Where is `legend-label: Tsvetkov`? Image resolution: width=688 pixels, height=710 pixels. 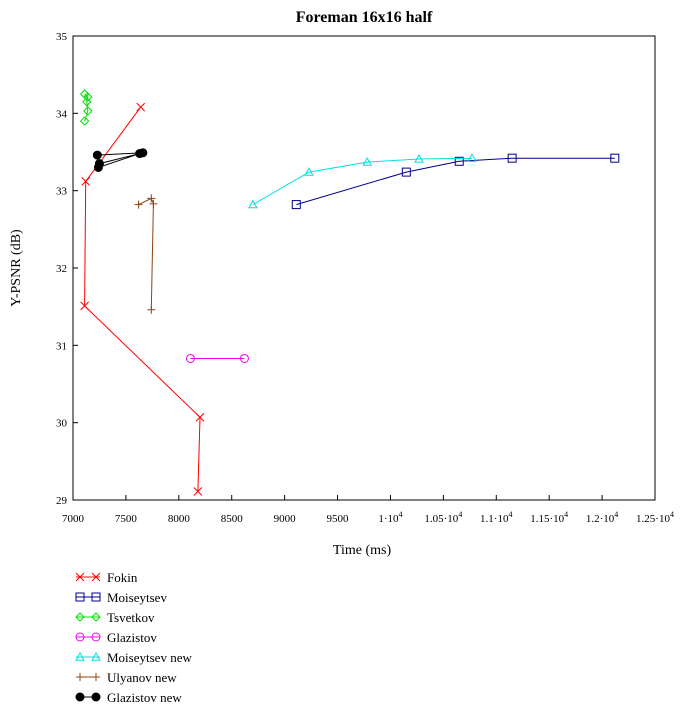
legend-label: Tsvetkov is located at coordinates (131, 617).